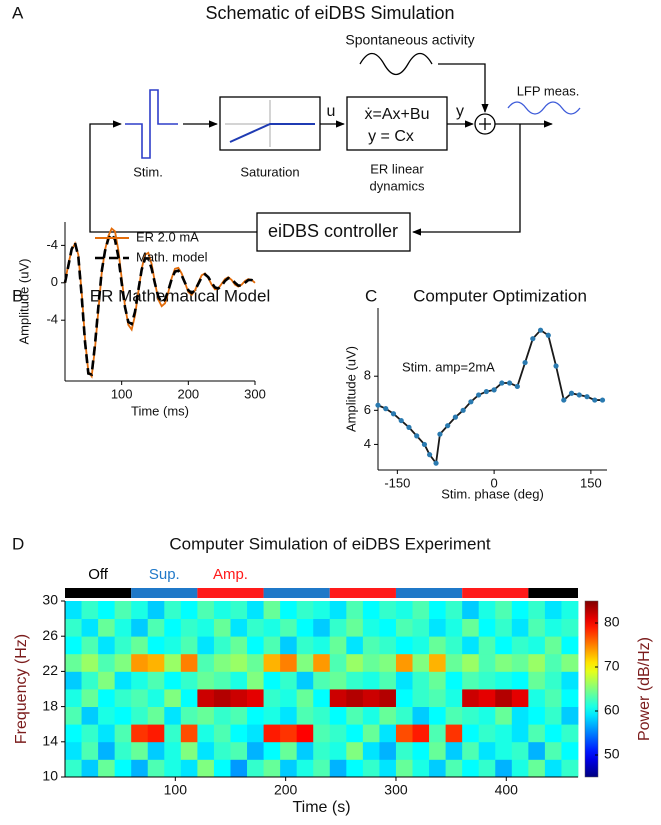 This screenshot has height=825, width=661. Describe the element at coordinates (367, 375) in the screenshot. I see `y-tick-label: 8` at that location.